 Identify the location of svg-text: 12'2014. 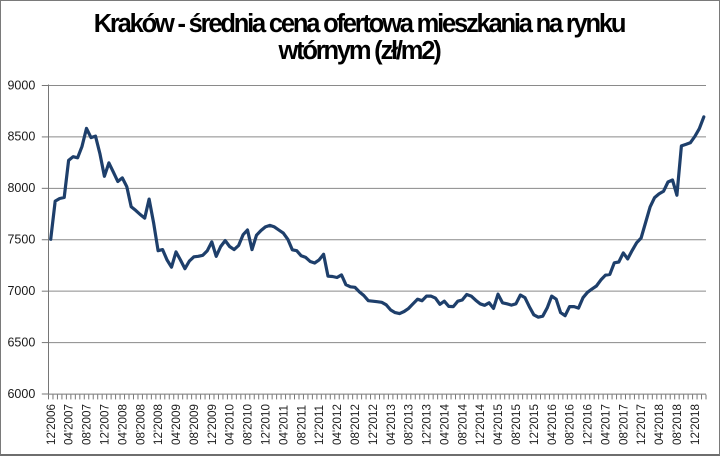
(480, 424).